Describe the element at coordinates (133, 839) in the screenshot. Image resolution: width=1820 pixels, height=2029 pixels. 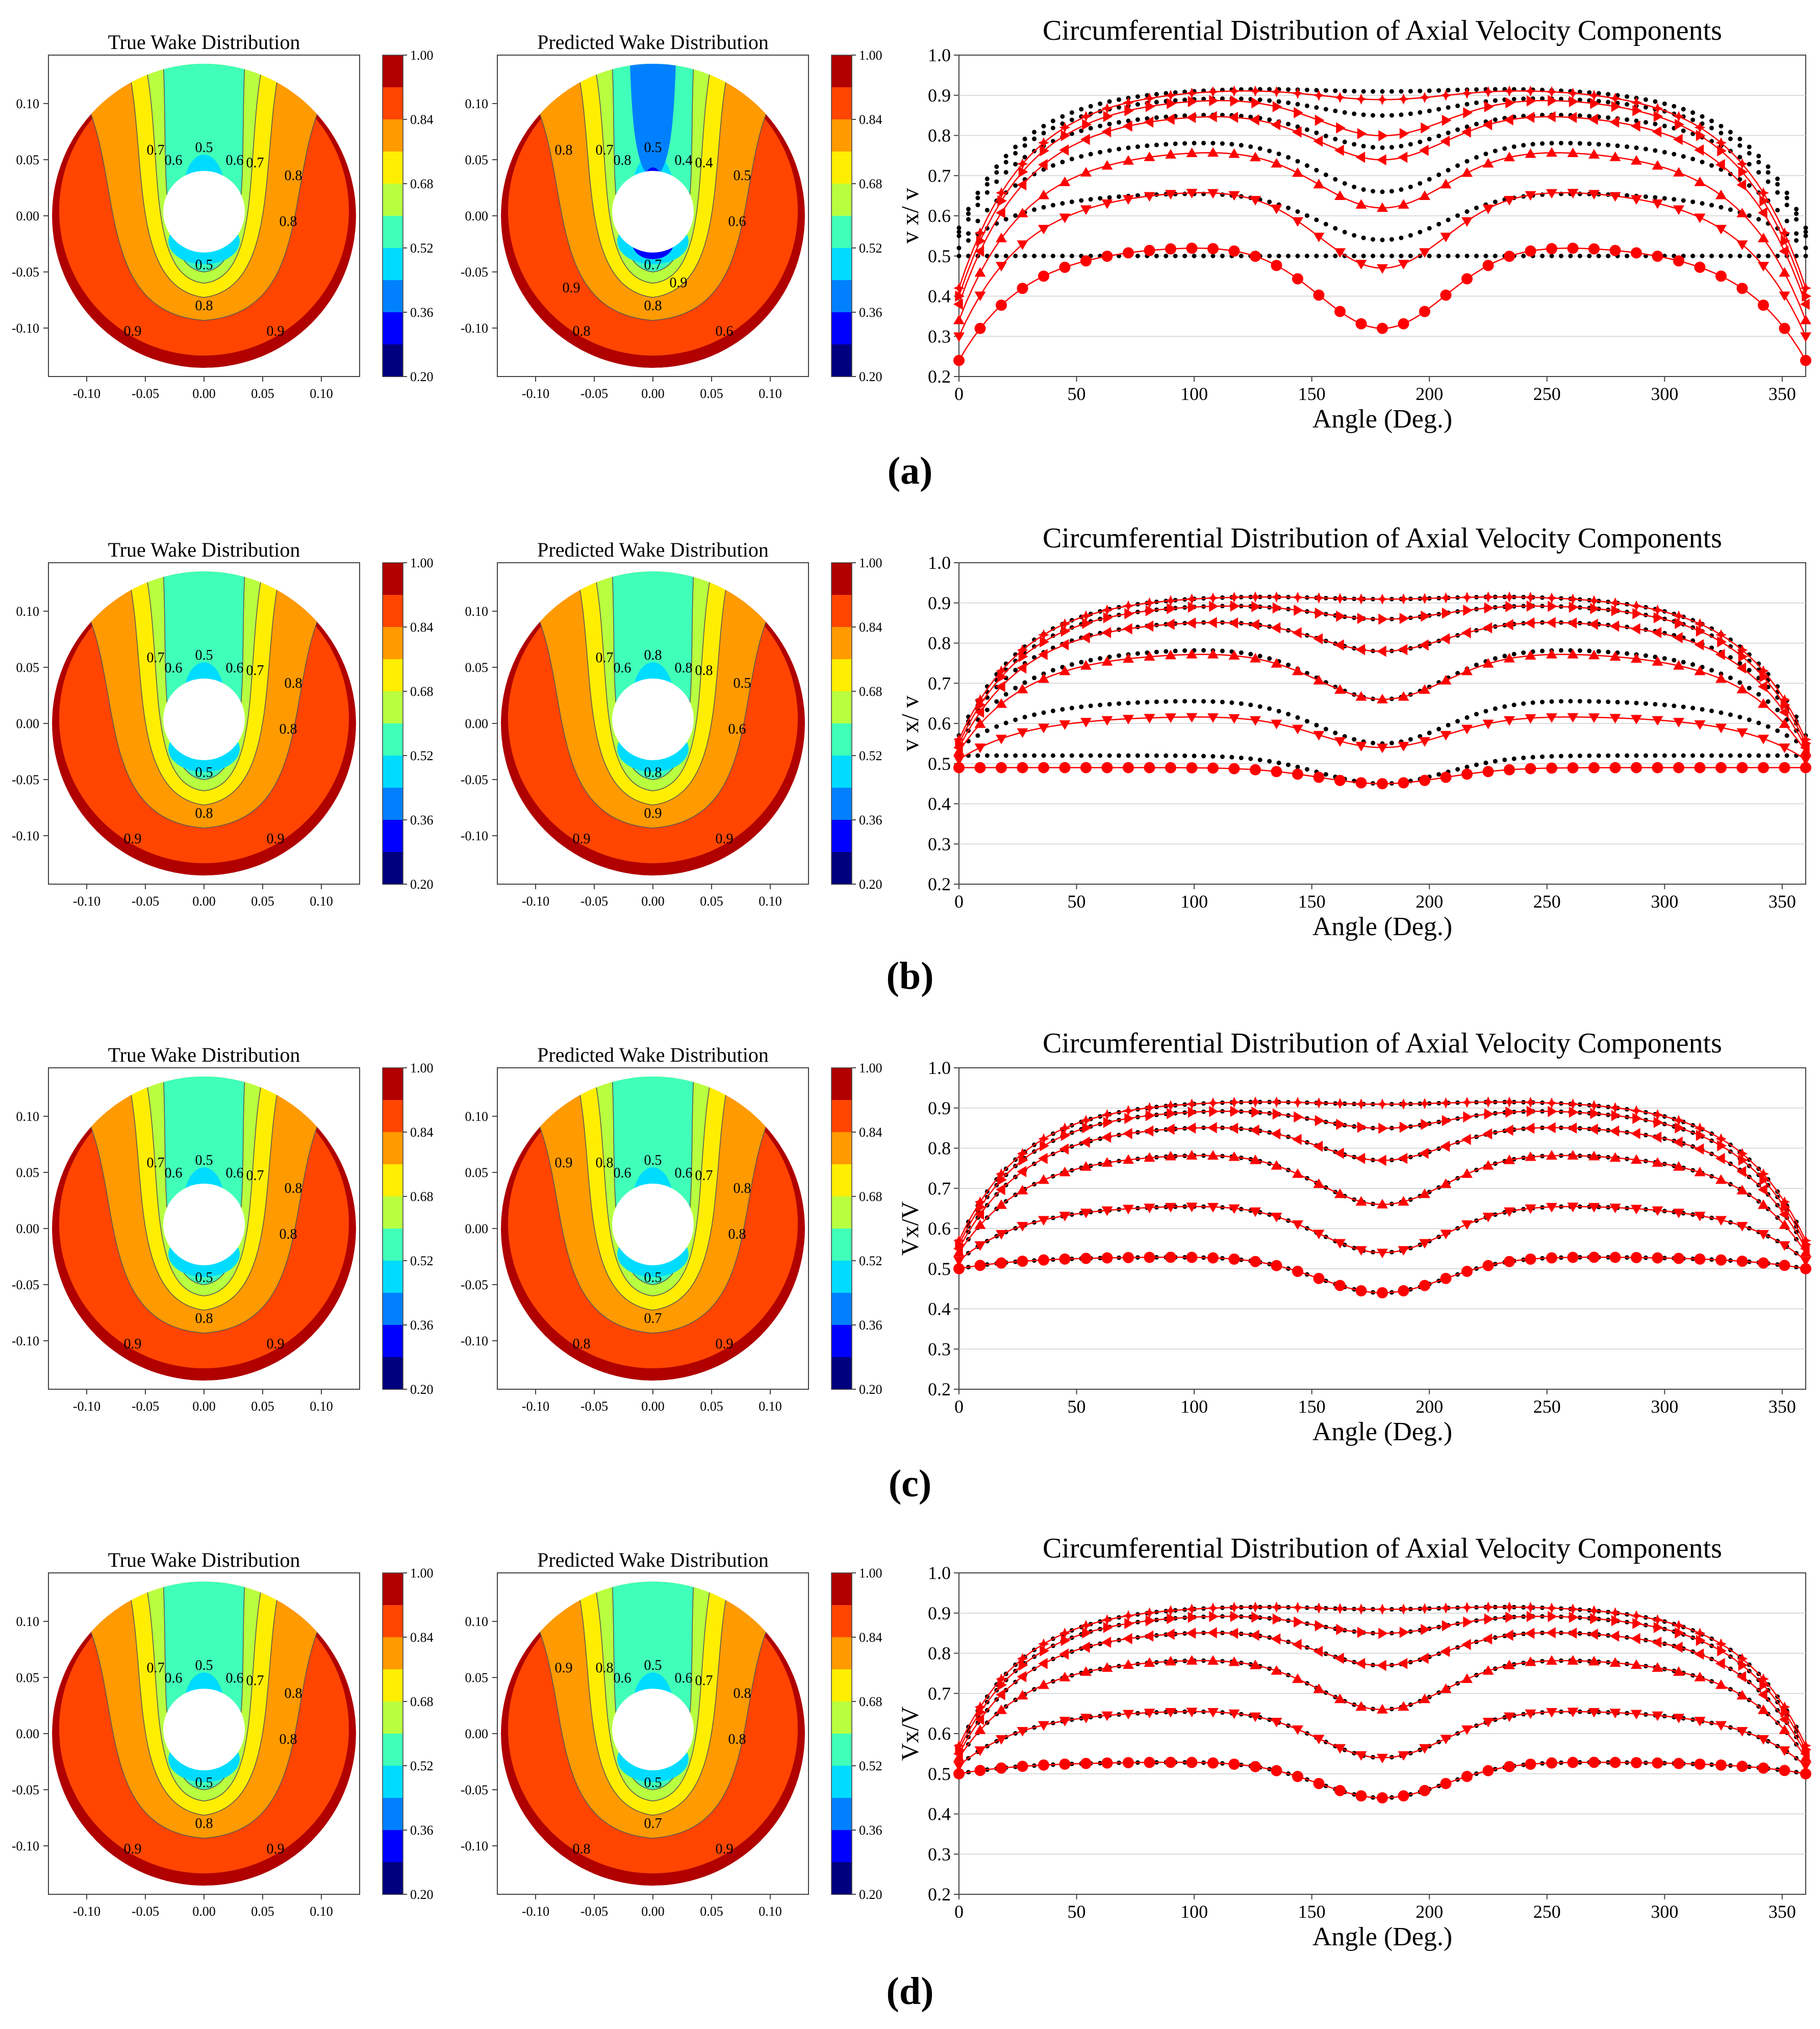
I see `contour-label: 0.9` at that location.